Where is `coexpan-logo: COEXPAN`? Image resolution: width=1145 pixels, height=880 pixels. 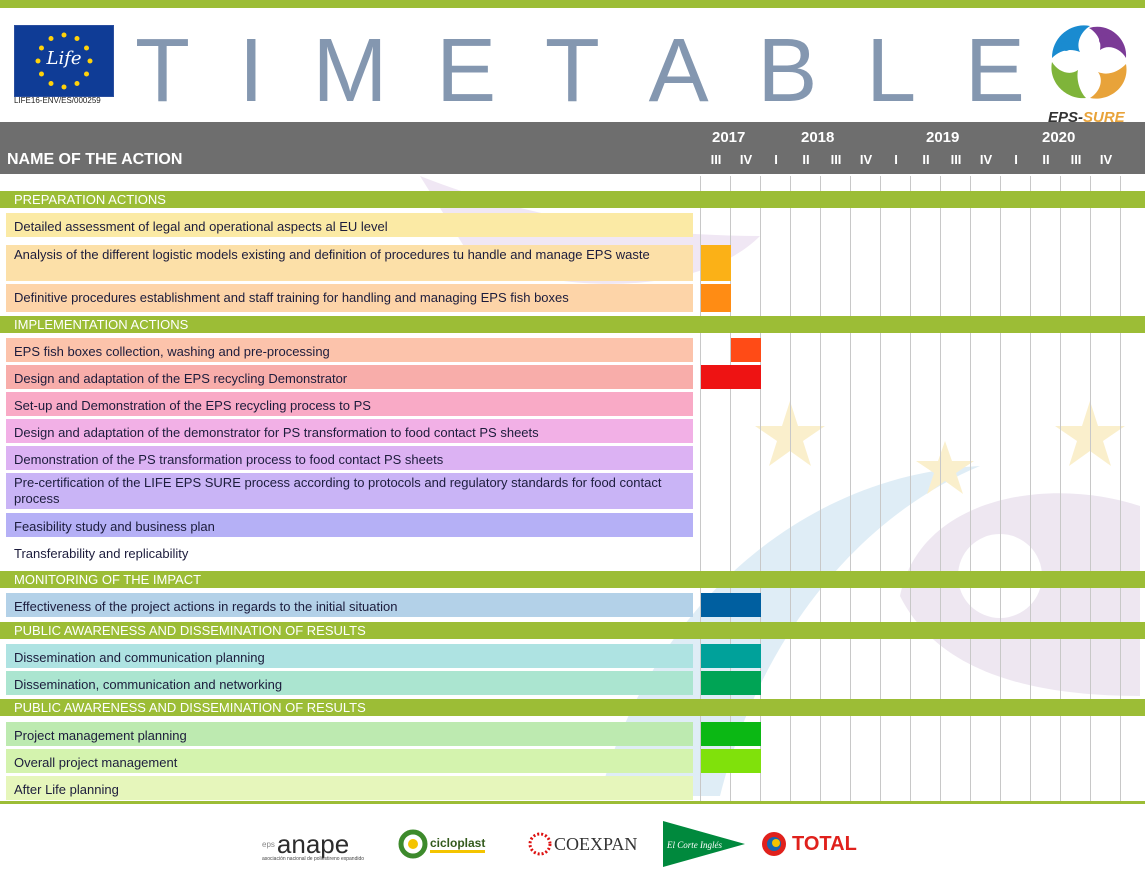 coexpan-logo: COEXPAN is located at coordinates (582, 844).